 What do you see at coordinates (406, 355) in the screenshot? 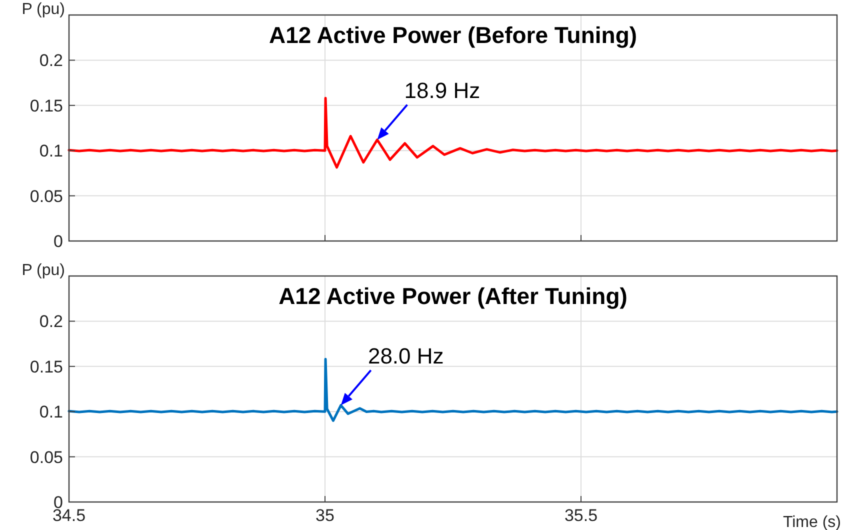
I see `annotation: 28.0 Hz` at bounding box center [406, 355].